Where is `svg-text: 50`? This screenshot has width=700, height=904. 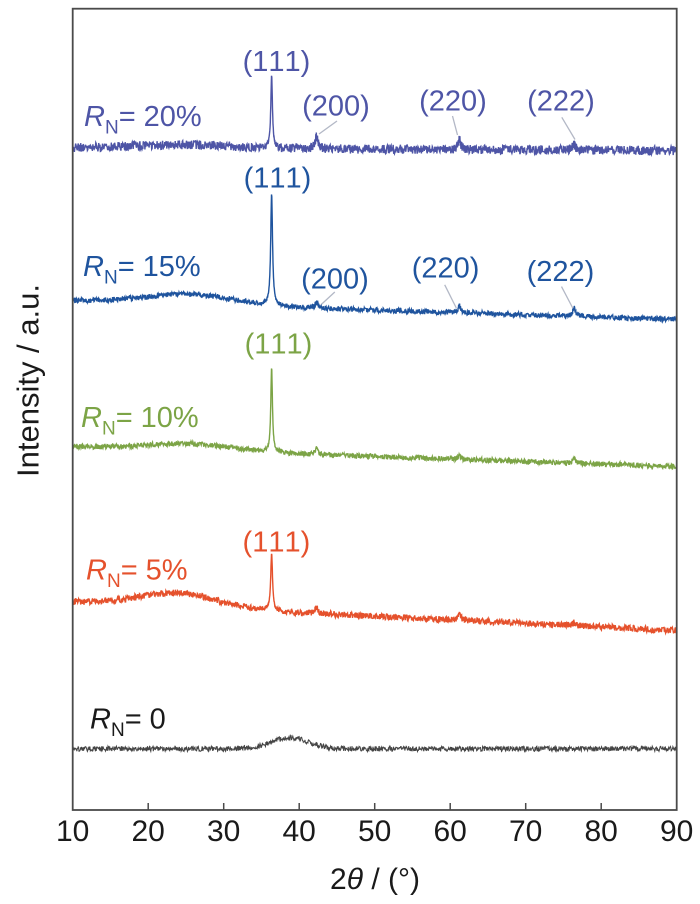
svg-text: 50 is located at coordinates (374, 831).